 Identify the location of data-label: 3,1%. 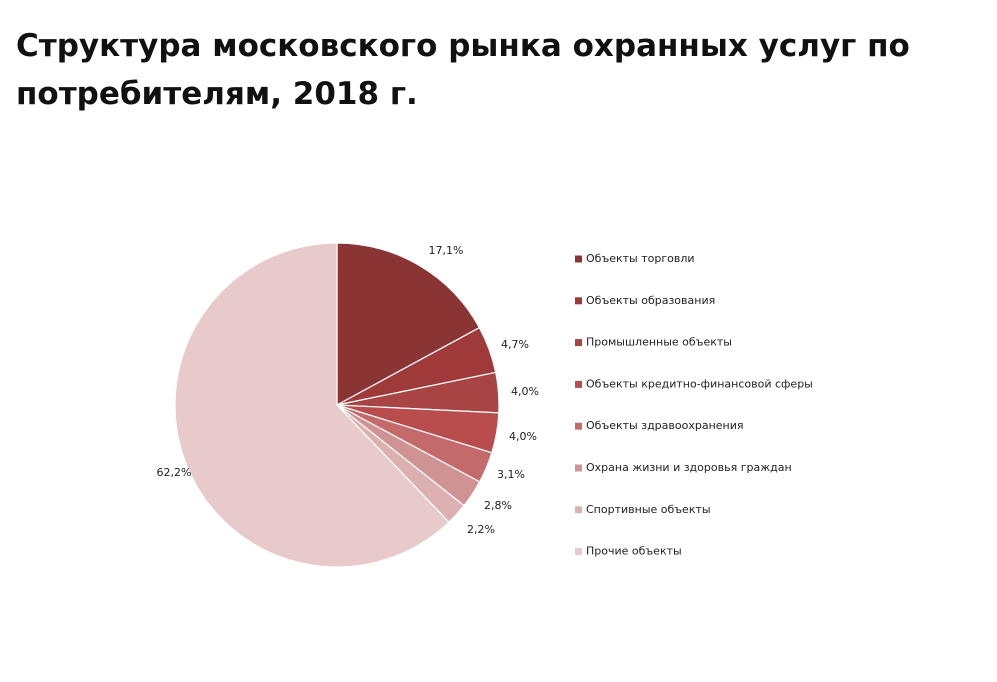
(511, 474).